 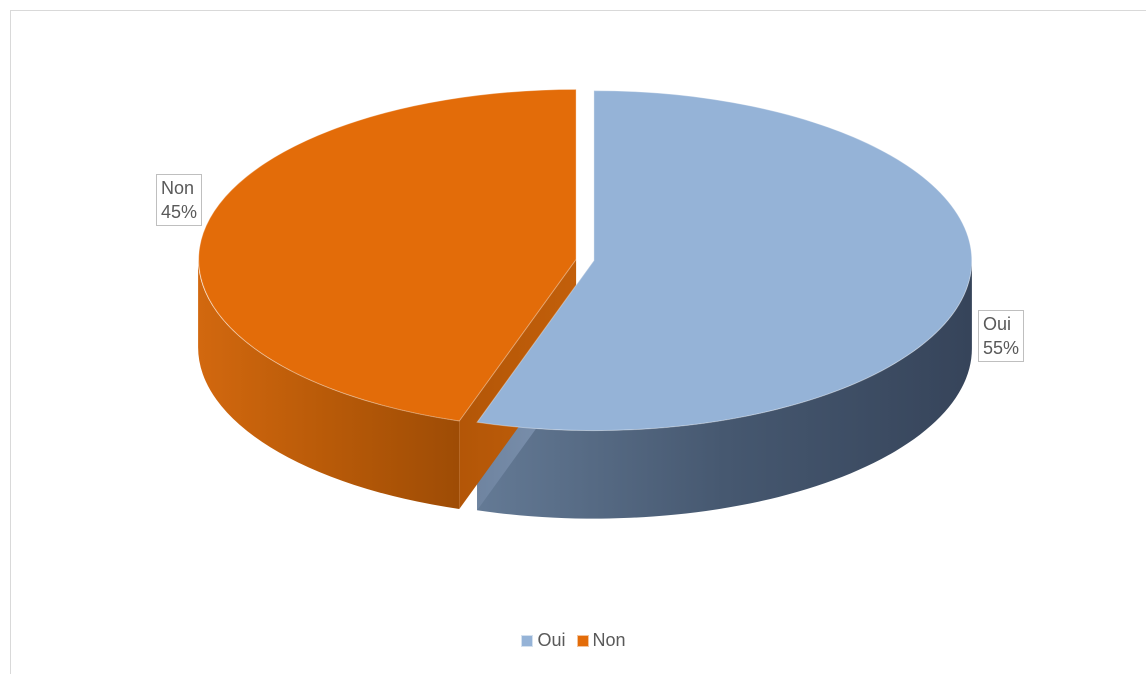 I want to click on data-label-non-value: 45%, so click(x=179, y=212).